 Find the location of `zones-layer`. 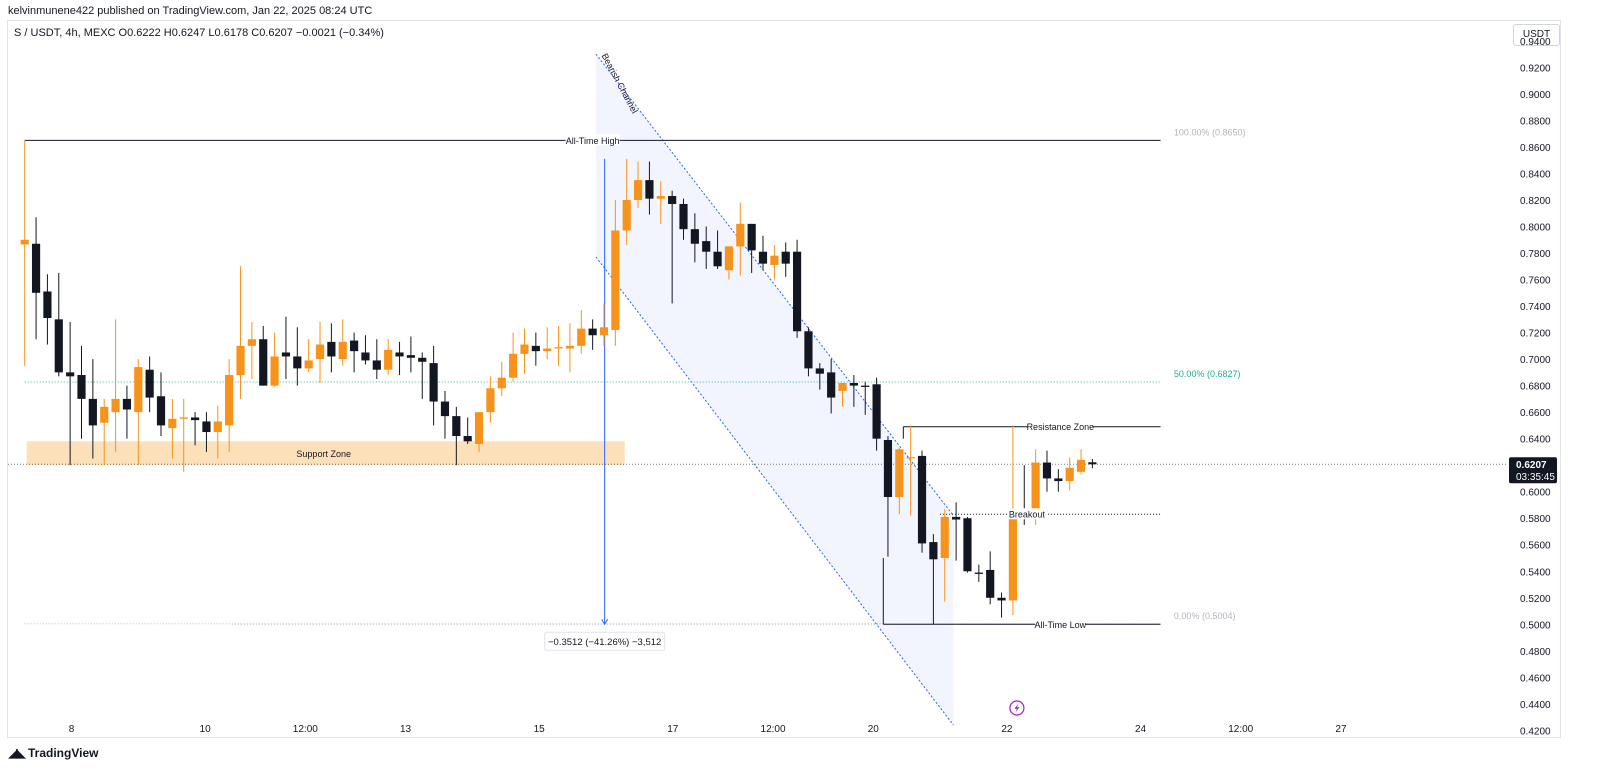

zones-layer is located at coordinates (325, 453).